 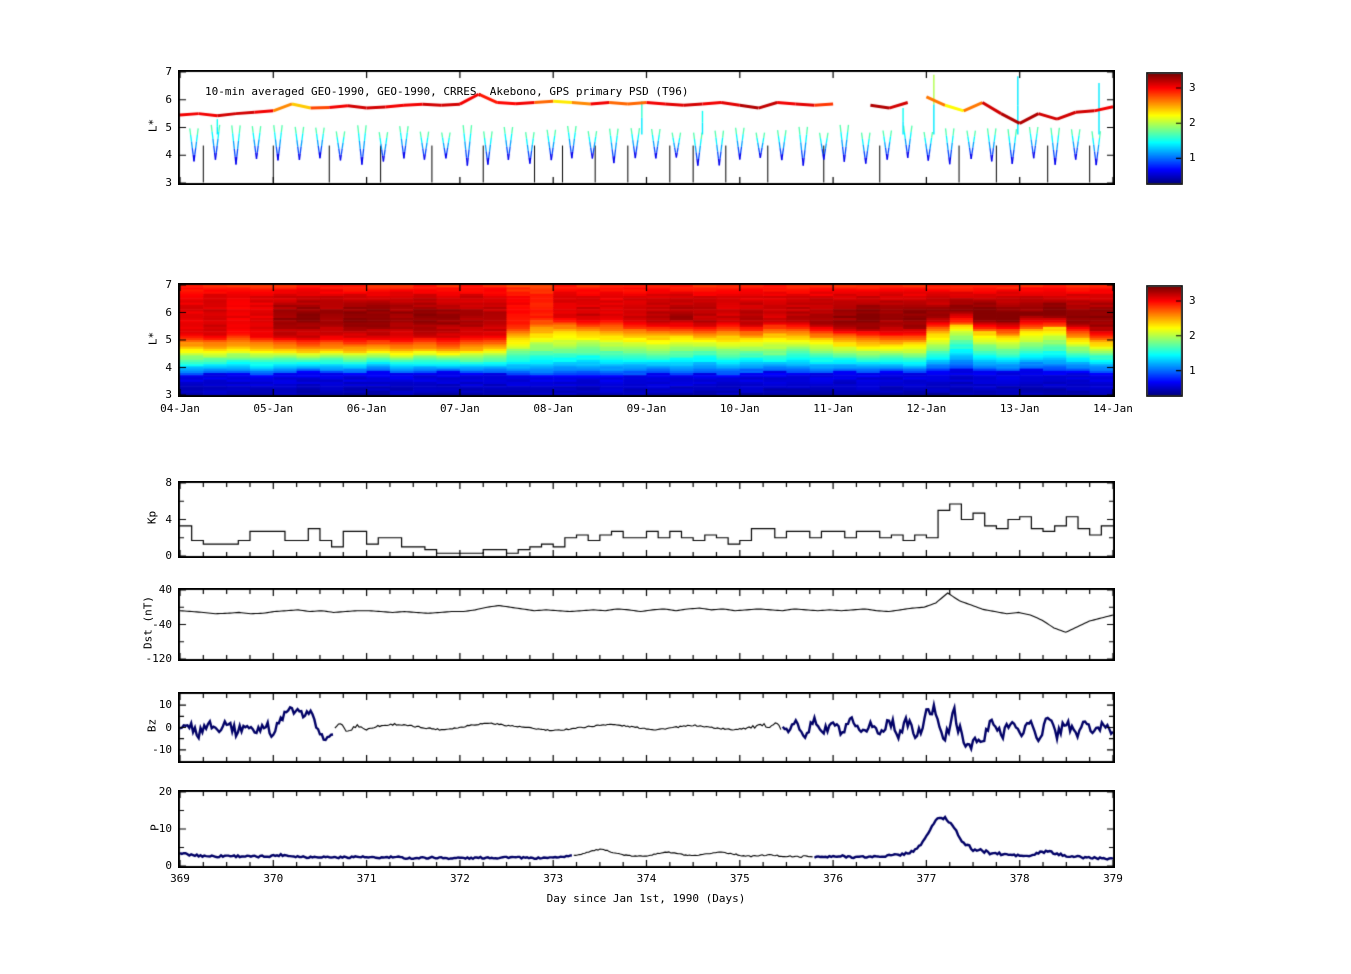 What do you see at coordinates (165, 589) in the screenshot?
I see `y-tick-label: 40` at bounding box center [165, 589].